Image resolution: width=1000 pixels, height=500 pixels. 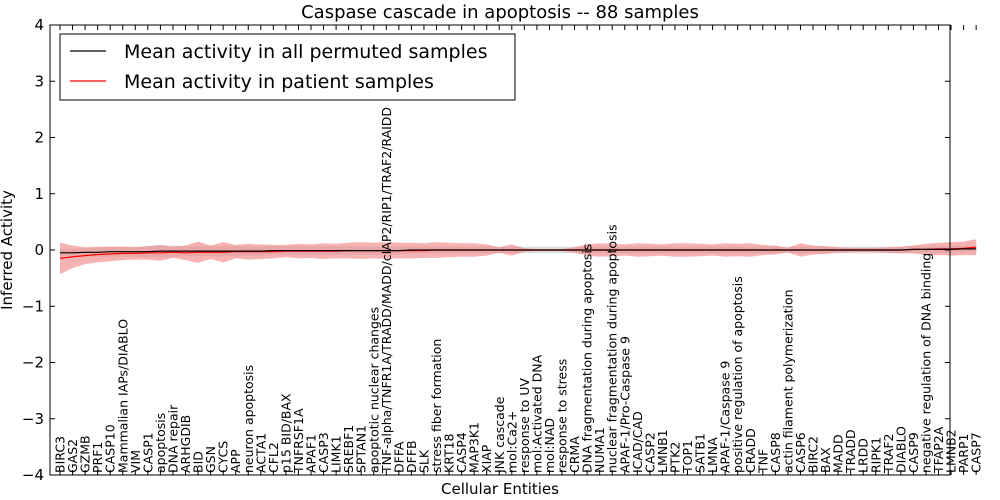 What do you see at coordinates (838, 453) in the screenshot?
I see `x-tick-label: MADD` at bounding box center [838, 453].